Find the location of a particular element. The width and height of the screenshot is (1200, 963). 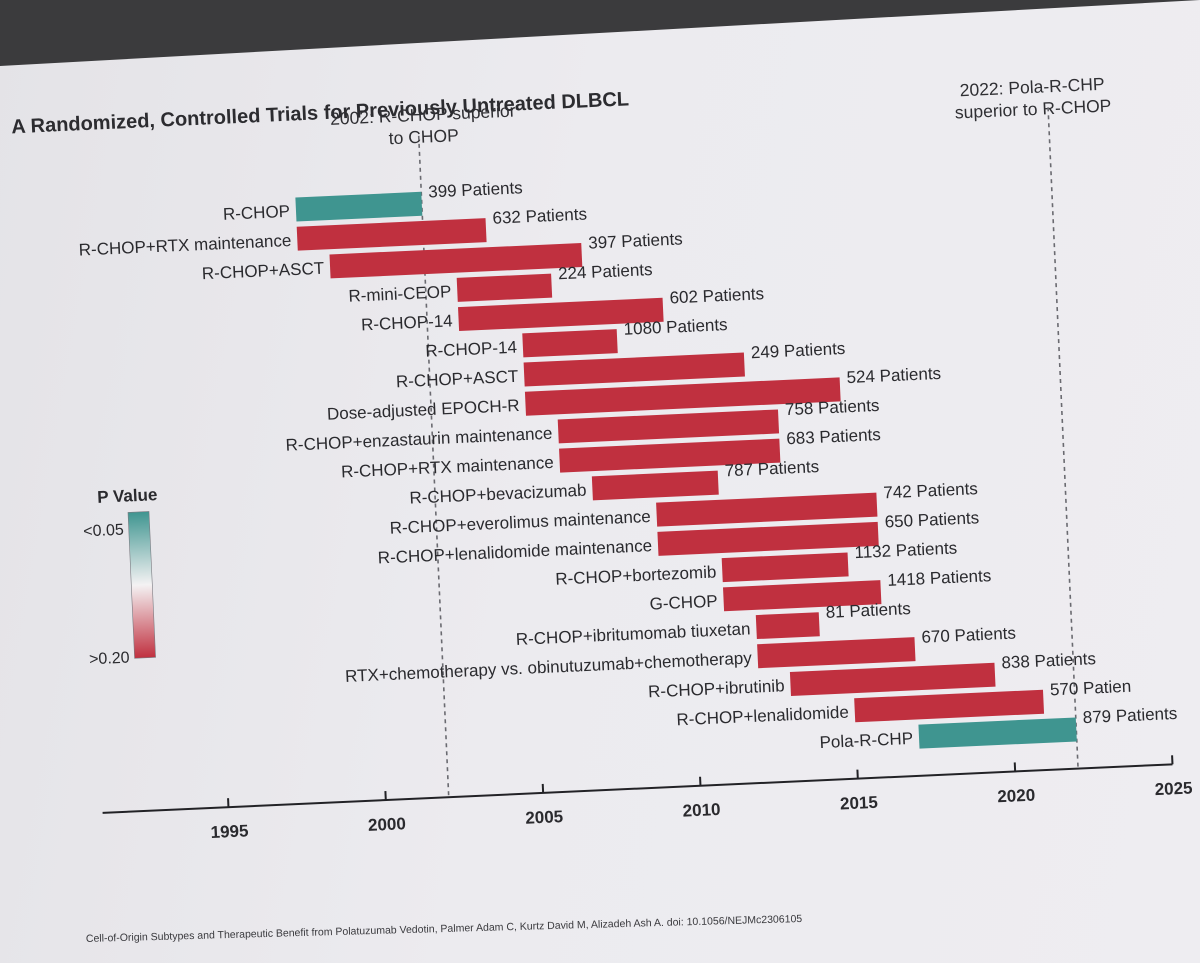

trial-label: Dose-adjusted EPOCH-R is located at coordinates (423, 410).